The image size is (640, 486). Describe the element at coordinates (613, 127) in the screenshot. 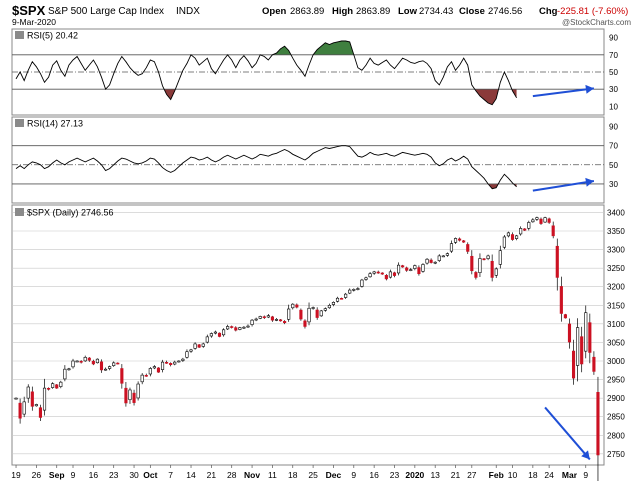

I see `rsi14-ytick-label: 90` at that location.